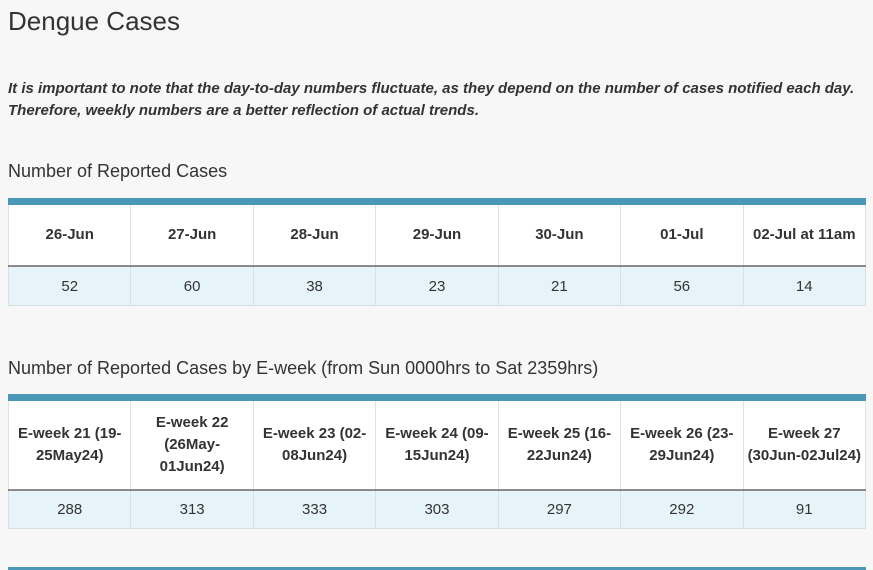  Describe the element at coordinates (314, 509) in the screenshot. I see `case-count-cell: 333` at that location.